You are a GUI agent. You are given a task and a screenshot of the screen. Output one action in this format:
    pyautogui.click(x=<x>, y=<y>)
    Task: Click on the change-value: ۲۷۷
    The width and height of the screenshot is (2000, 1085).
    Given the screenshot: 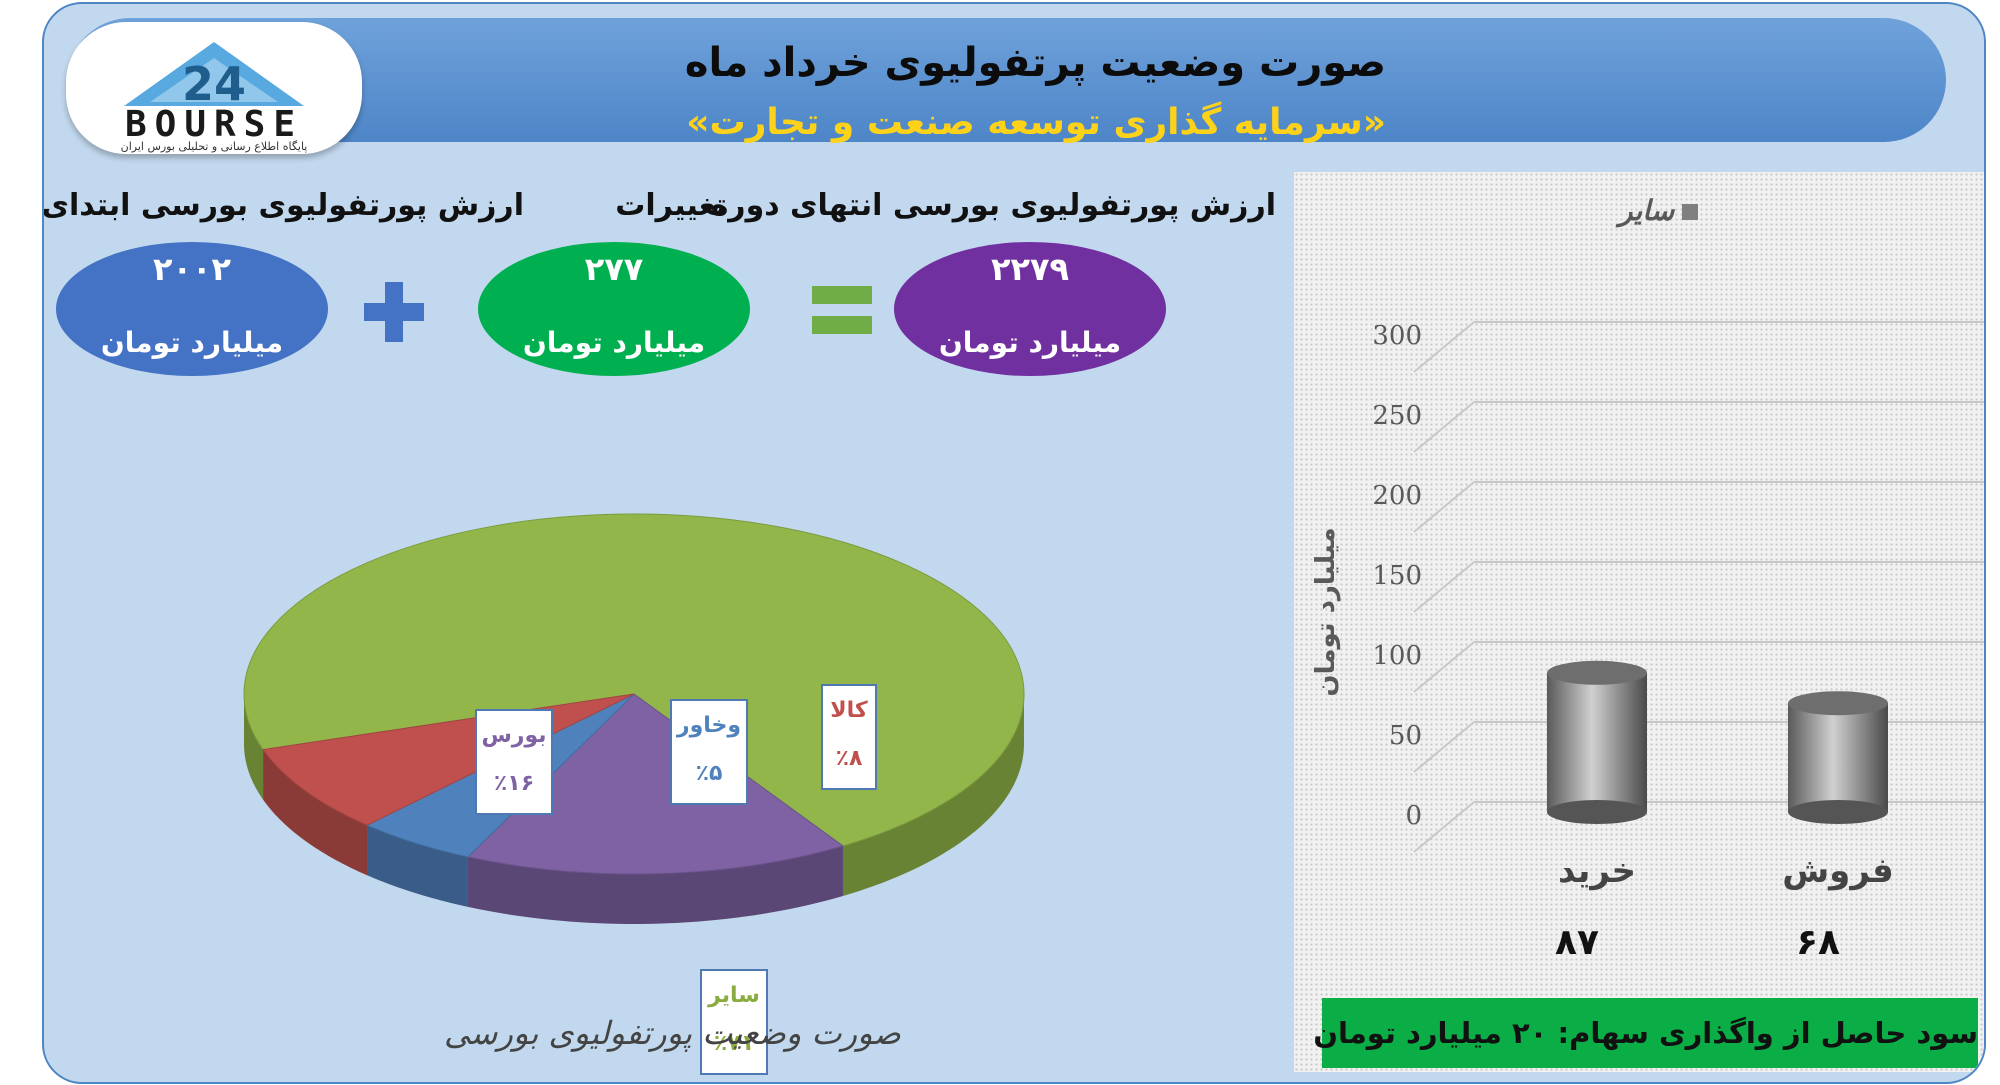 What is the action you would take?
    pyautogui.click(x=614, y=269)
    